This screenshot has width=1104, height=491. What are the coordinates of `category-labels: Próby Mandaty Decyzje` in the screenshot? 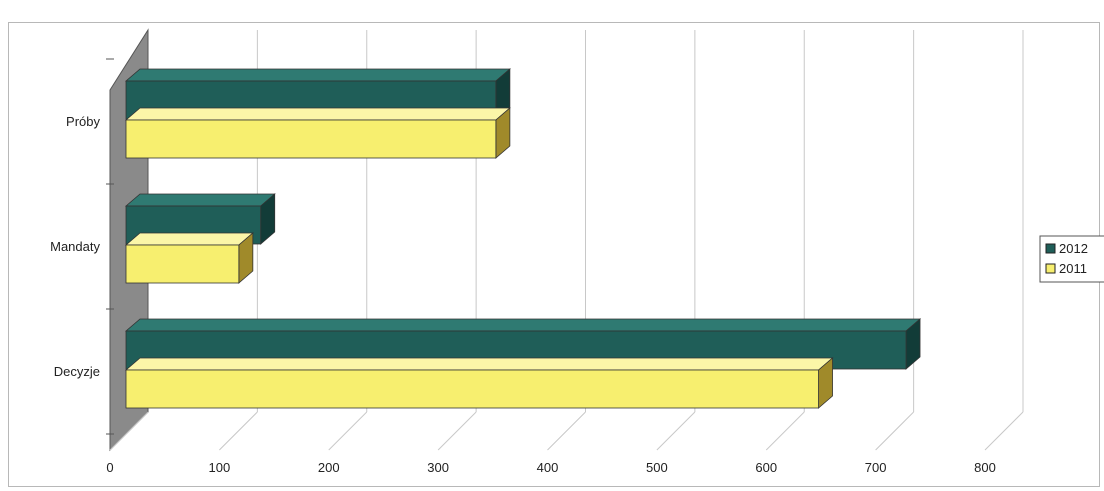 It's located at (75, 246).